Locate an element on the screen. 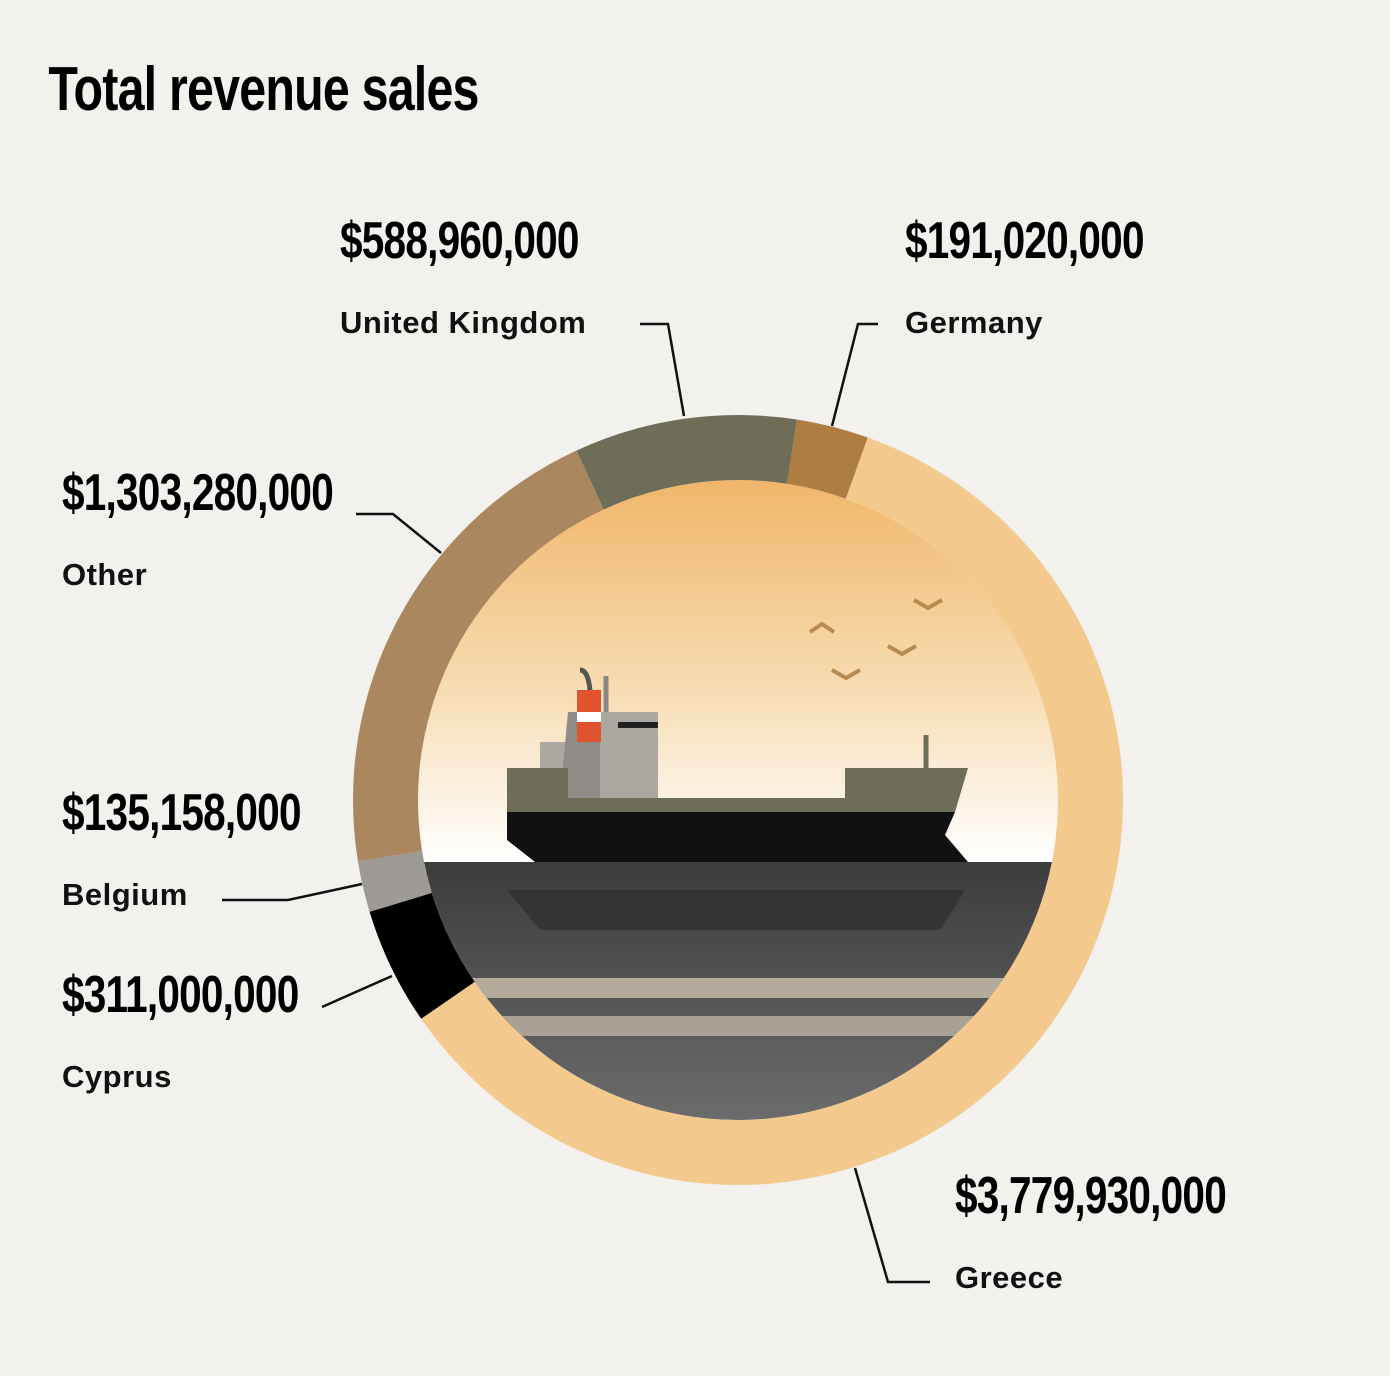 The width and height of the screenshot is (1390, 1376). chart-title: Total revenue sales is located at coordinates (263, 88).